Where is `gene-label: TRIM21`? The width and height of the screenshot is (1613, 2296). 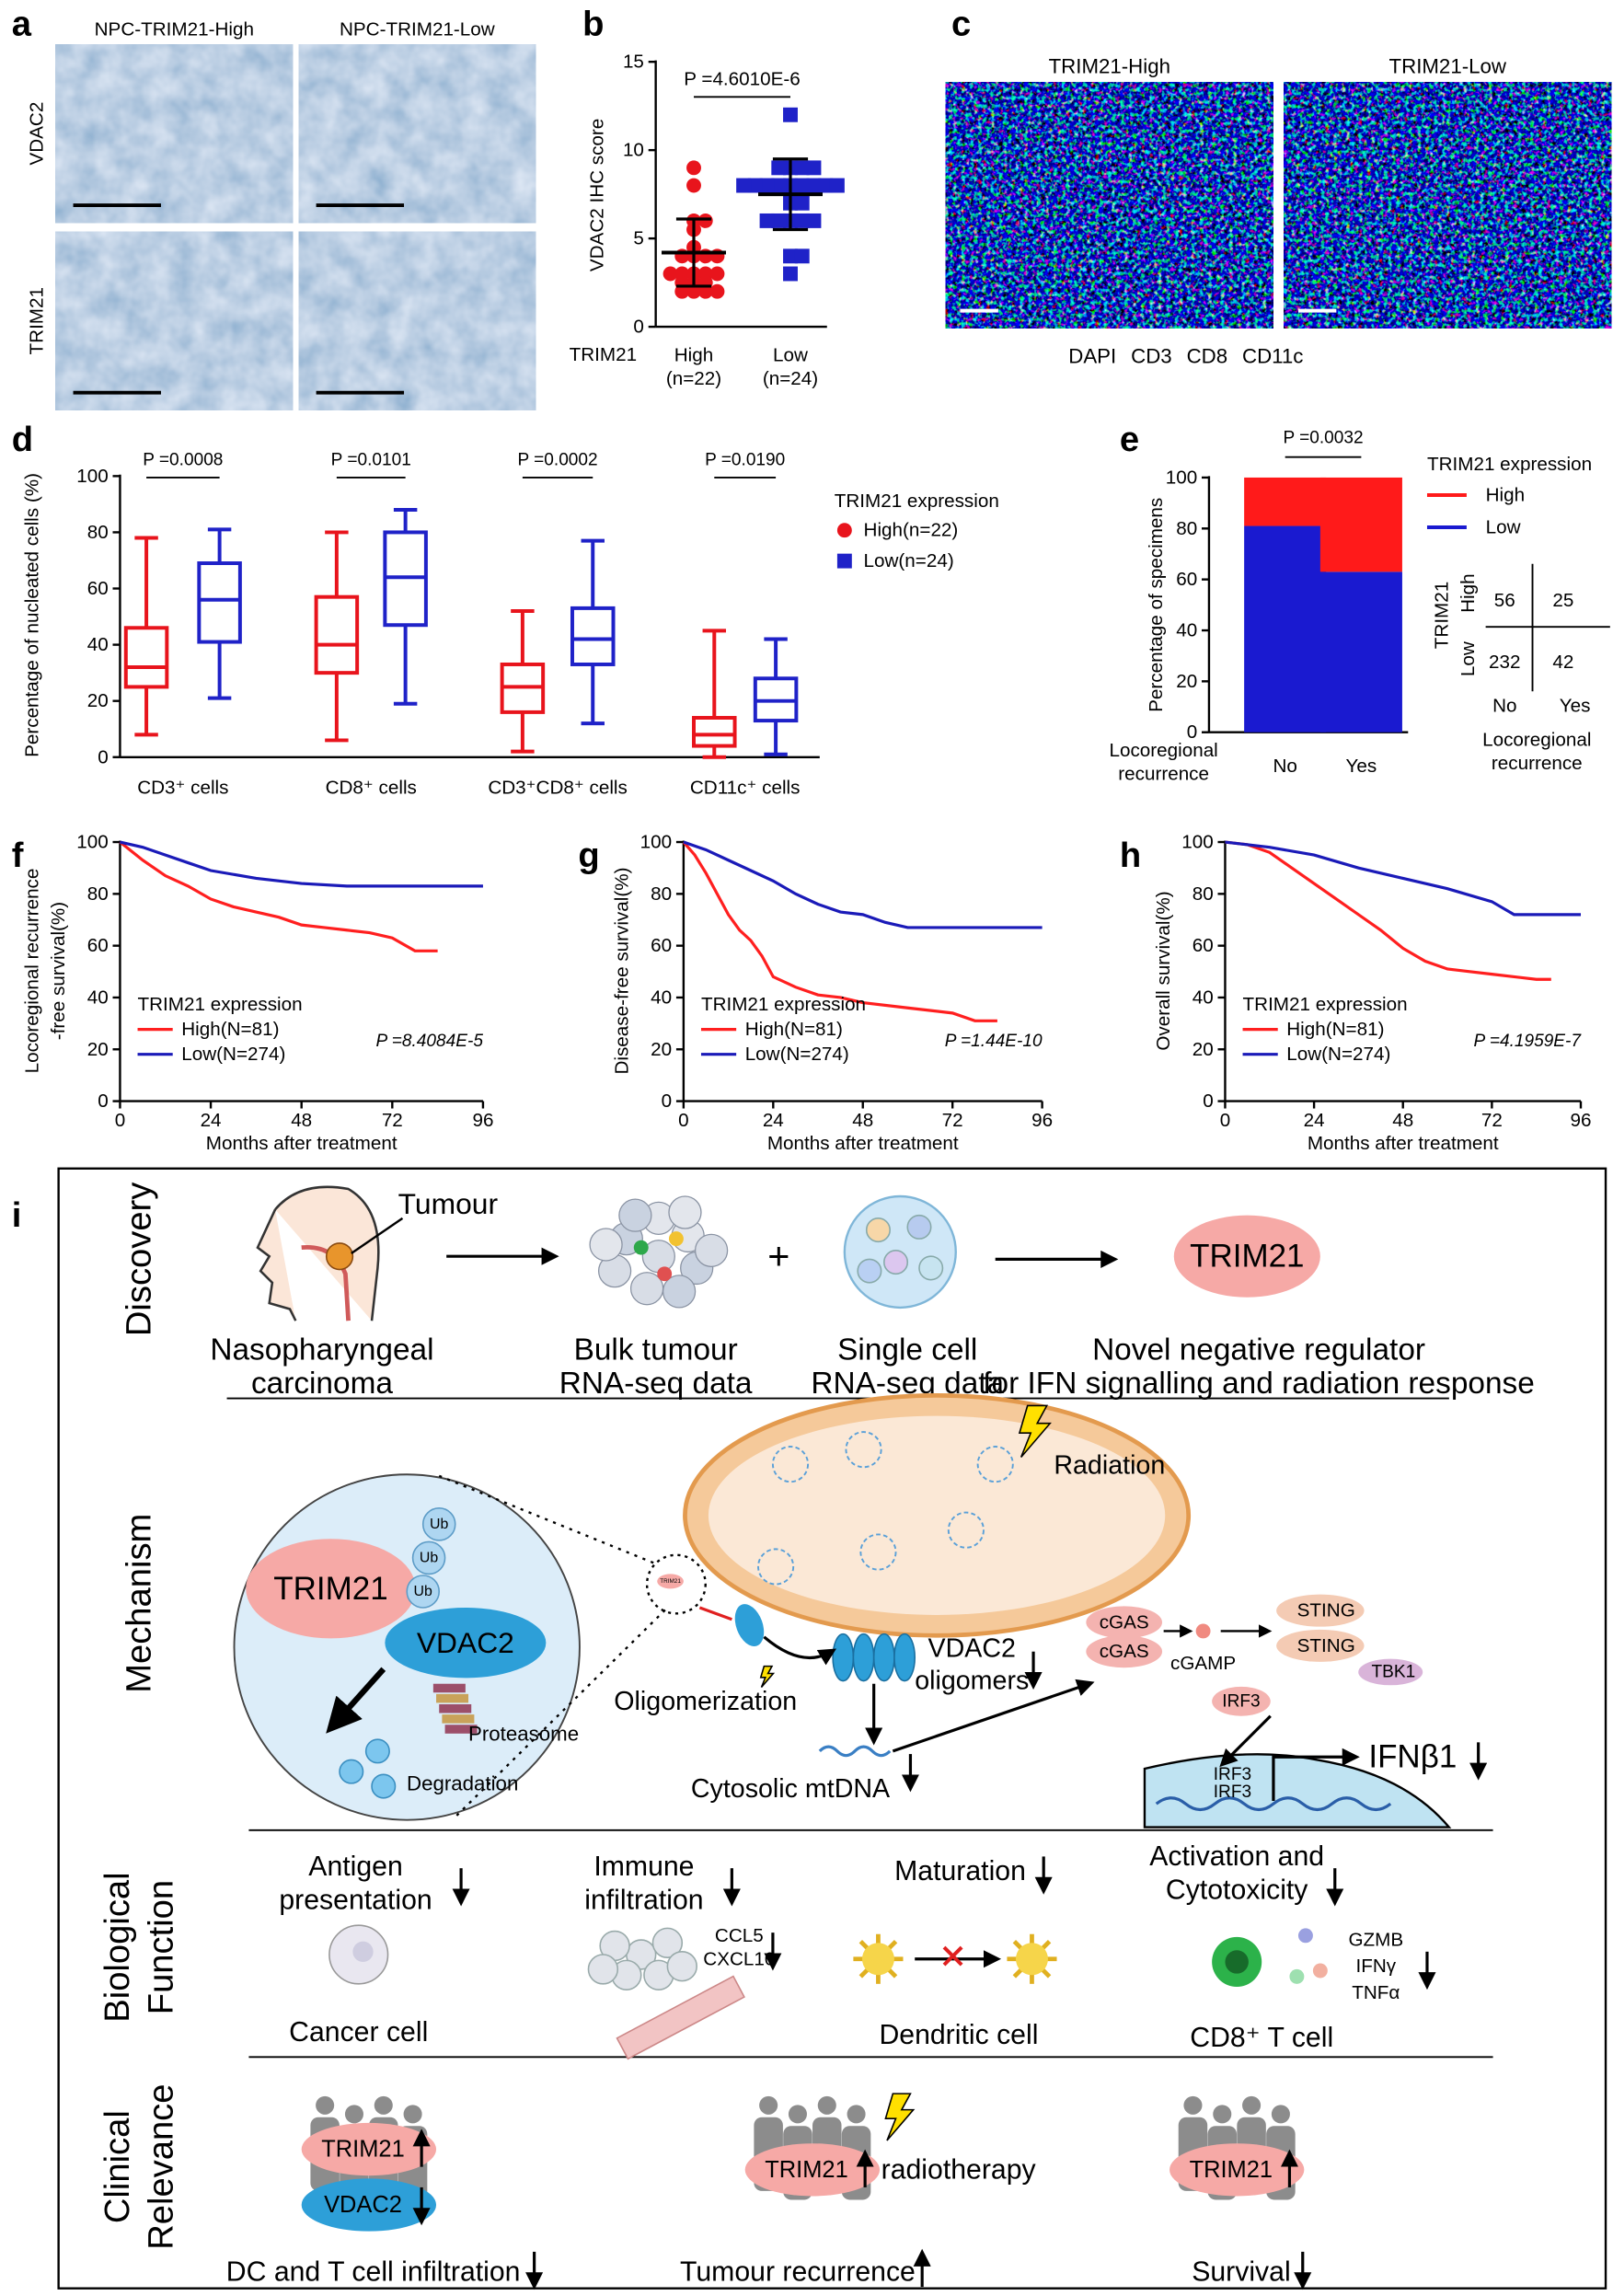
gene-label: TRIM21 is located at coordinates (1247, 1257).